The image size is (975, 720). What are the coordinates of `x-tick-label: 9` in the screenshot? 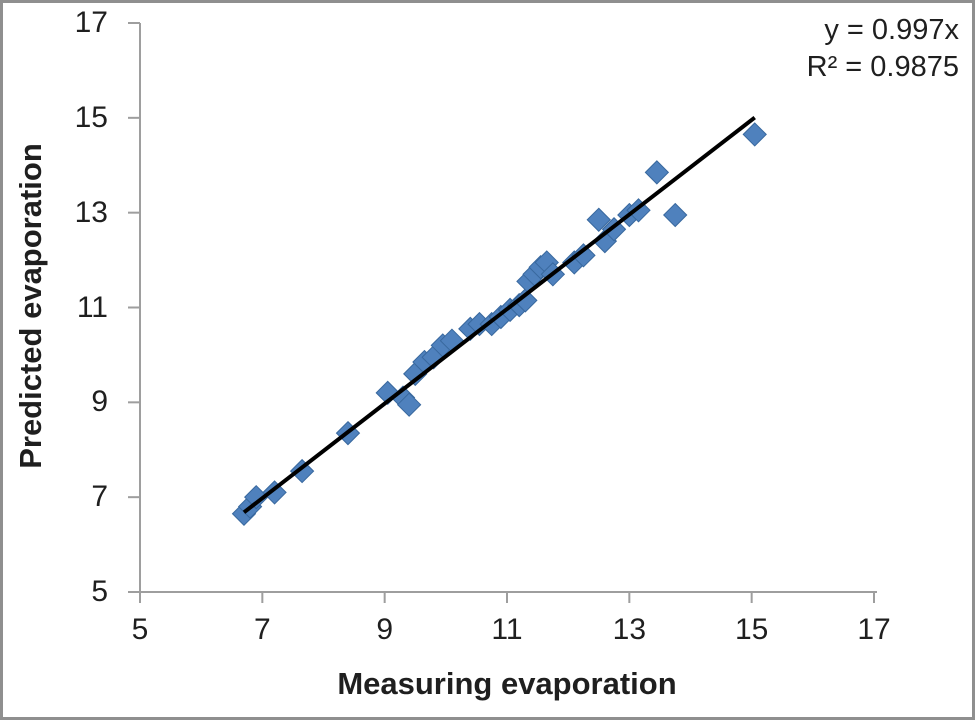 It's located at (384, 629).